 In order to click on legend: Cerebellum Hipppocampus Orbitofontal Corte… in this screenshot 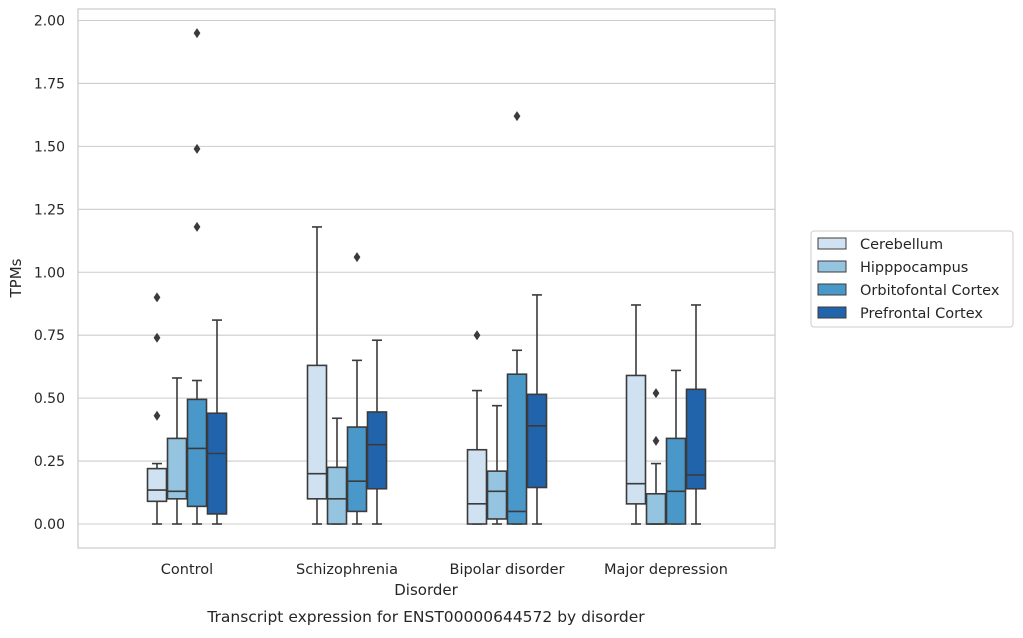, I will do `click(912, 279)`.